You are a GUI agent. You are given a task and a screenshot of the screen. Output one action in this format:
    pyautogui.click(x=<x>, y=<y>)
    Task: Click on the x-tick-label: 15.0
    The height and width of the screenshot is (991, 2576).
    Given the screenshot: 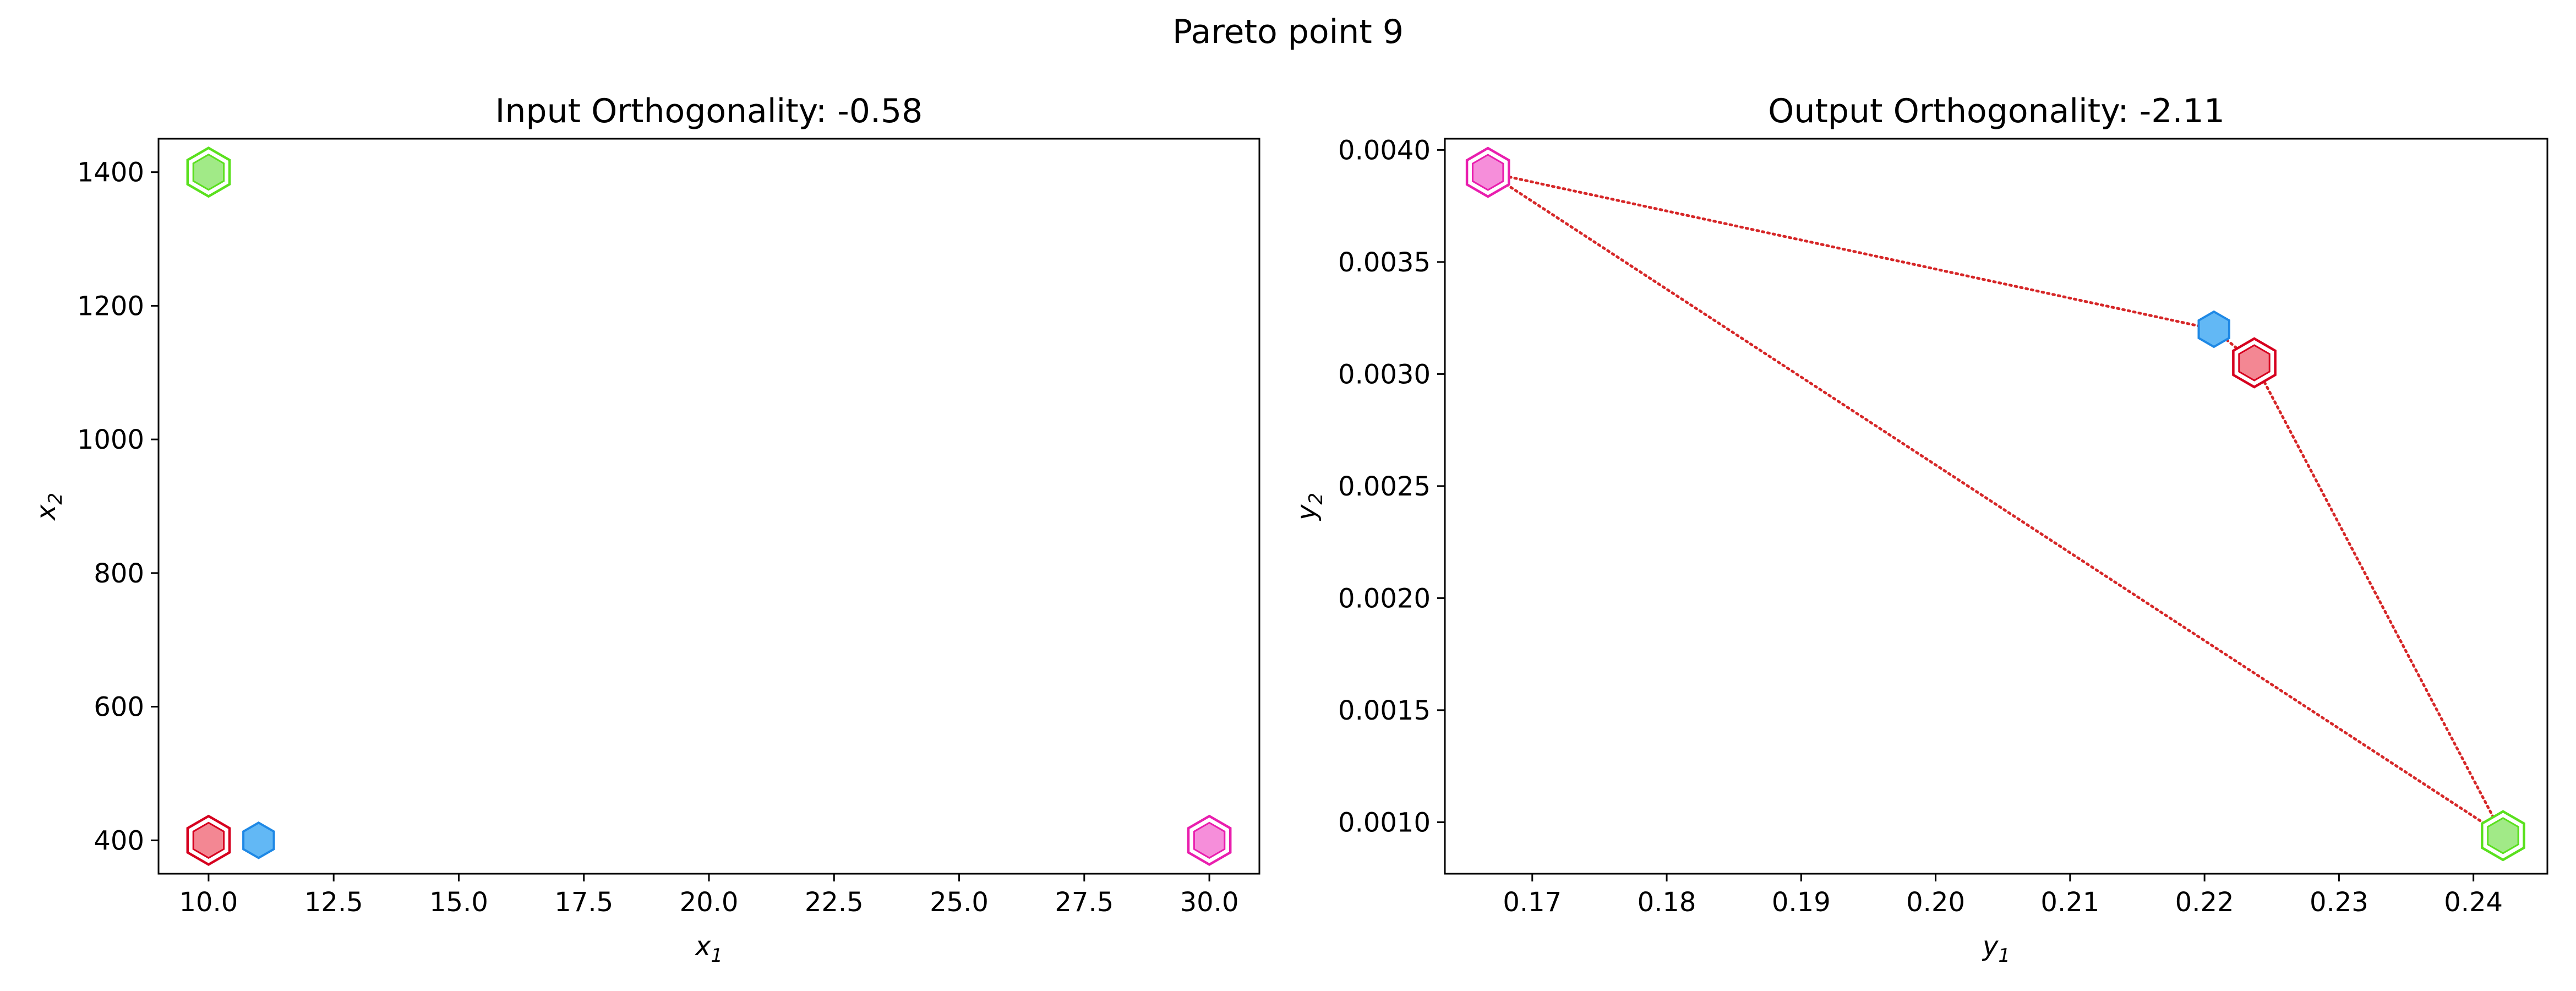 What is the action you would take?
    pyautogui.click(x=459, y=902)
    